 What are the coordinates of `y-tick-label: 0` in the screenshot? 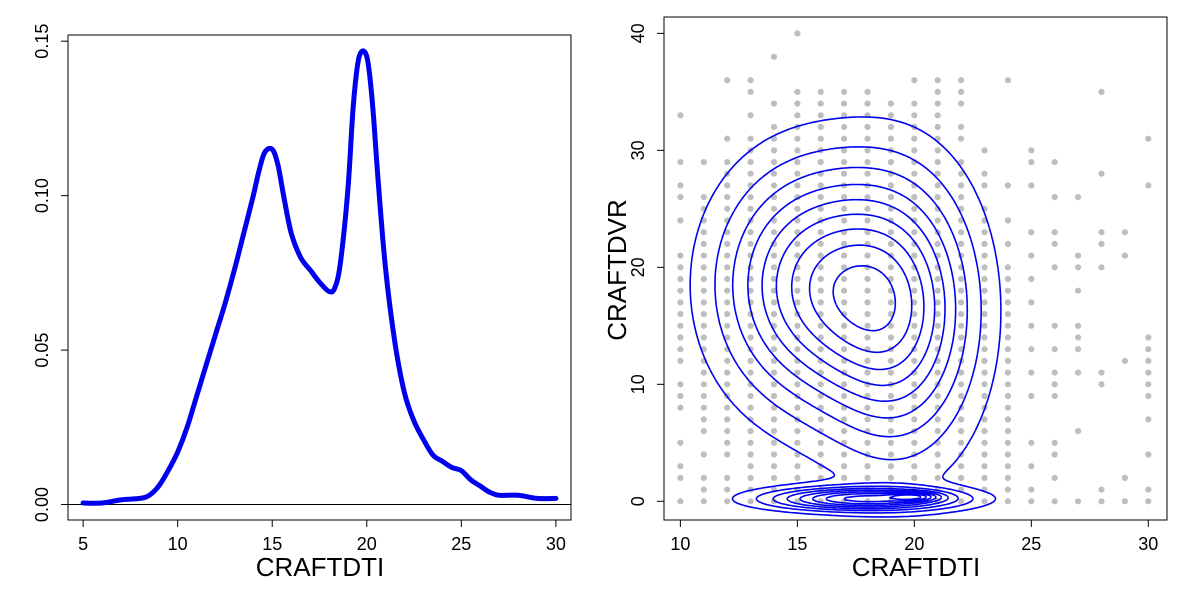 It's located at (638, 501).